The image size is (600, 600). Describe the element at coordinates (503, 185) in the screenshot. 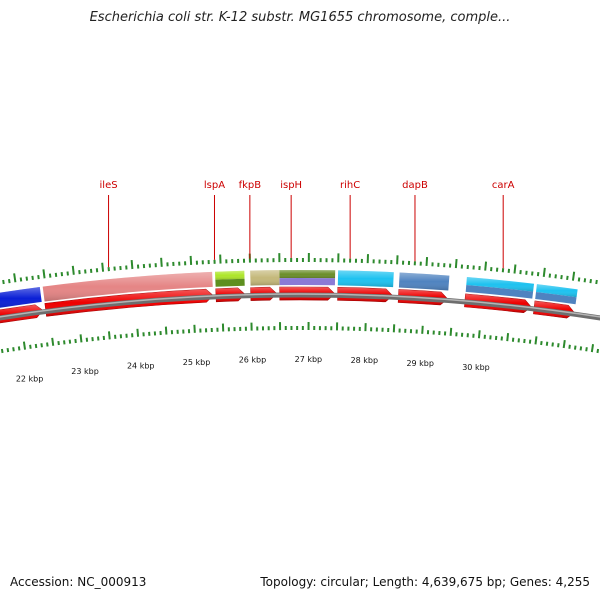

I see `gene-label-carA: carA` at that location.